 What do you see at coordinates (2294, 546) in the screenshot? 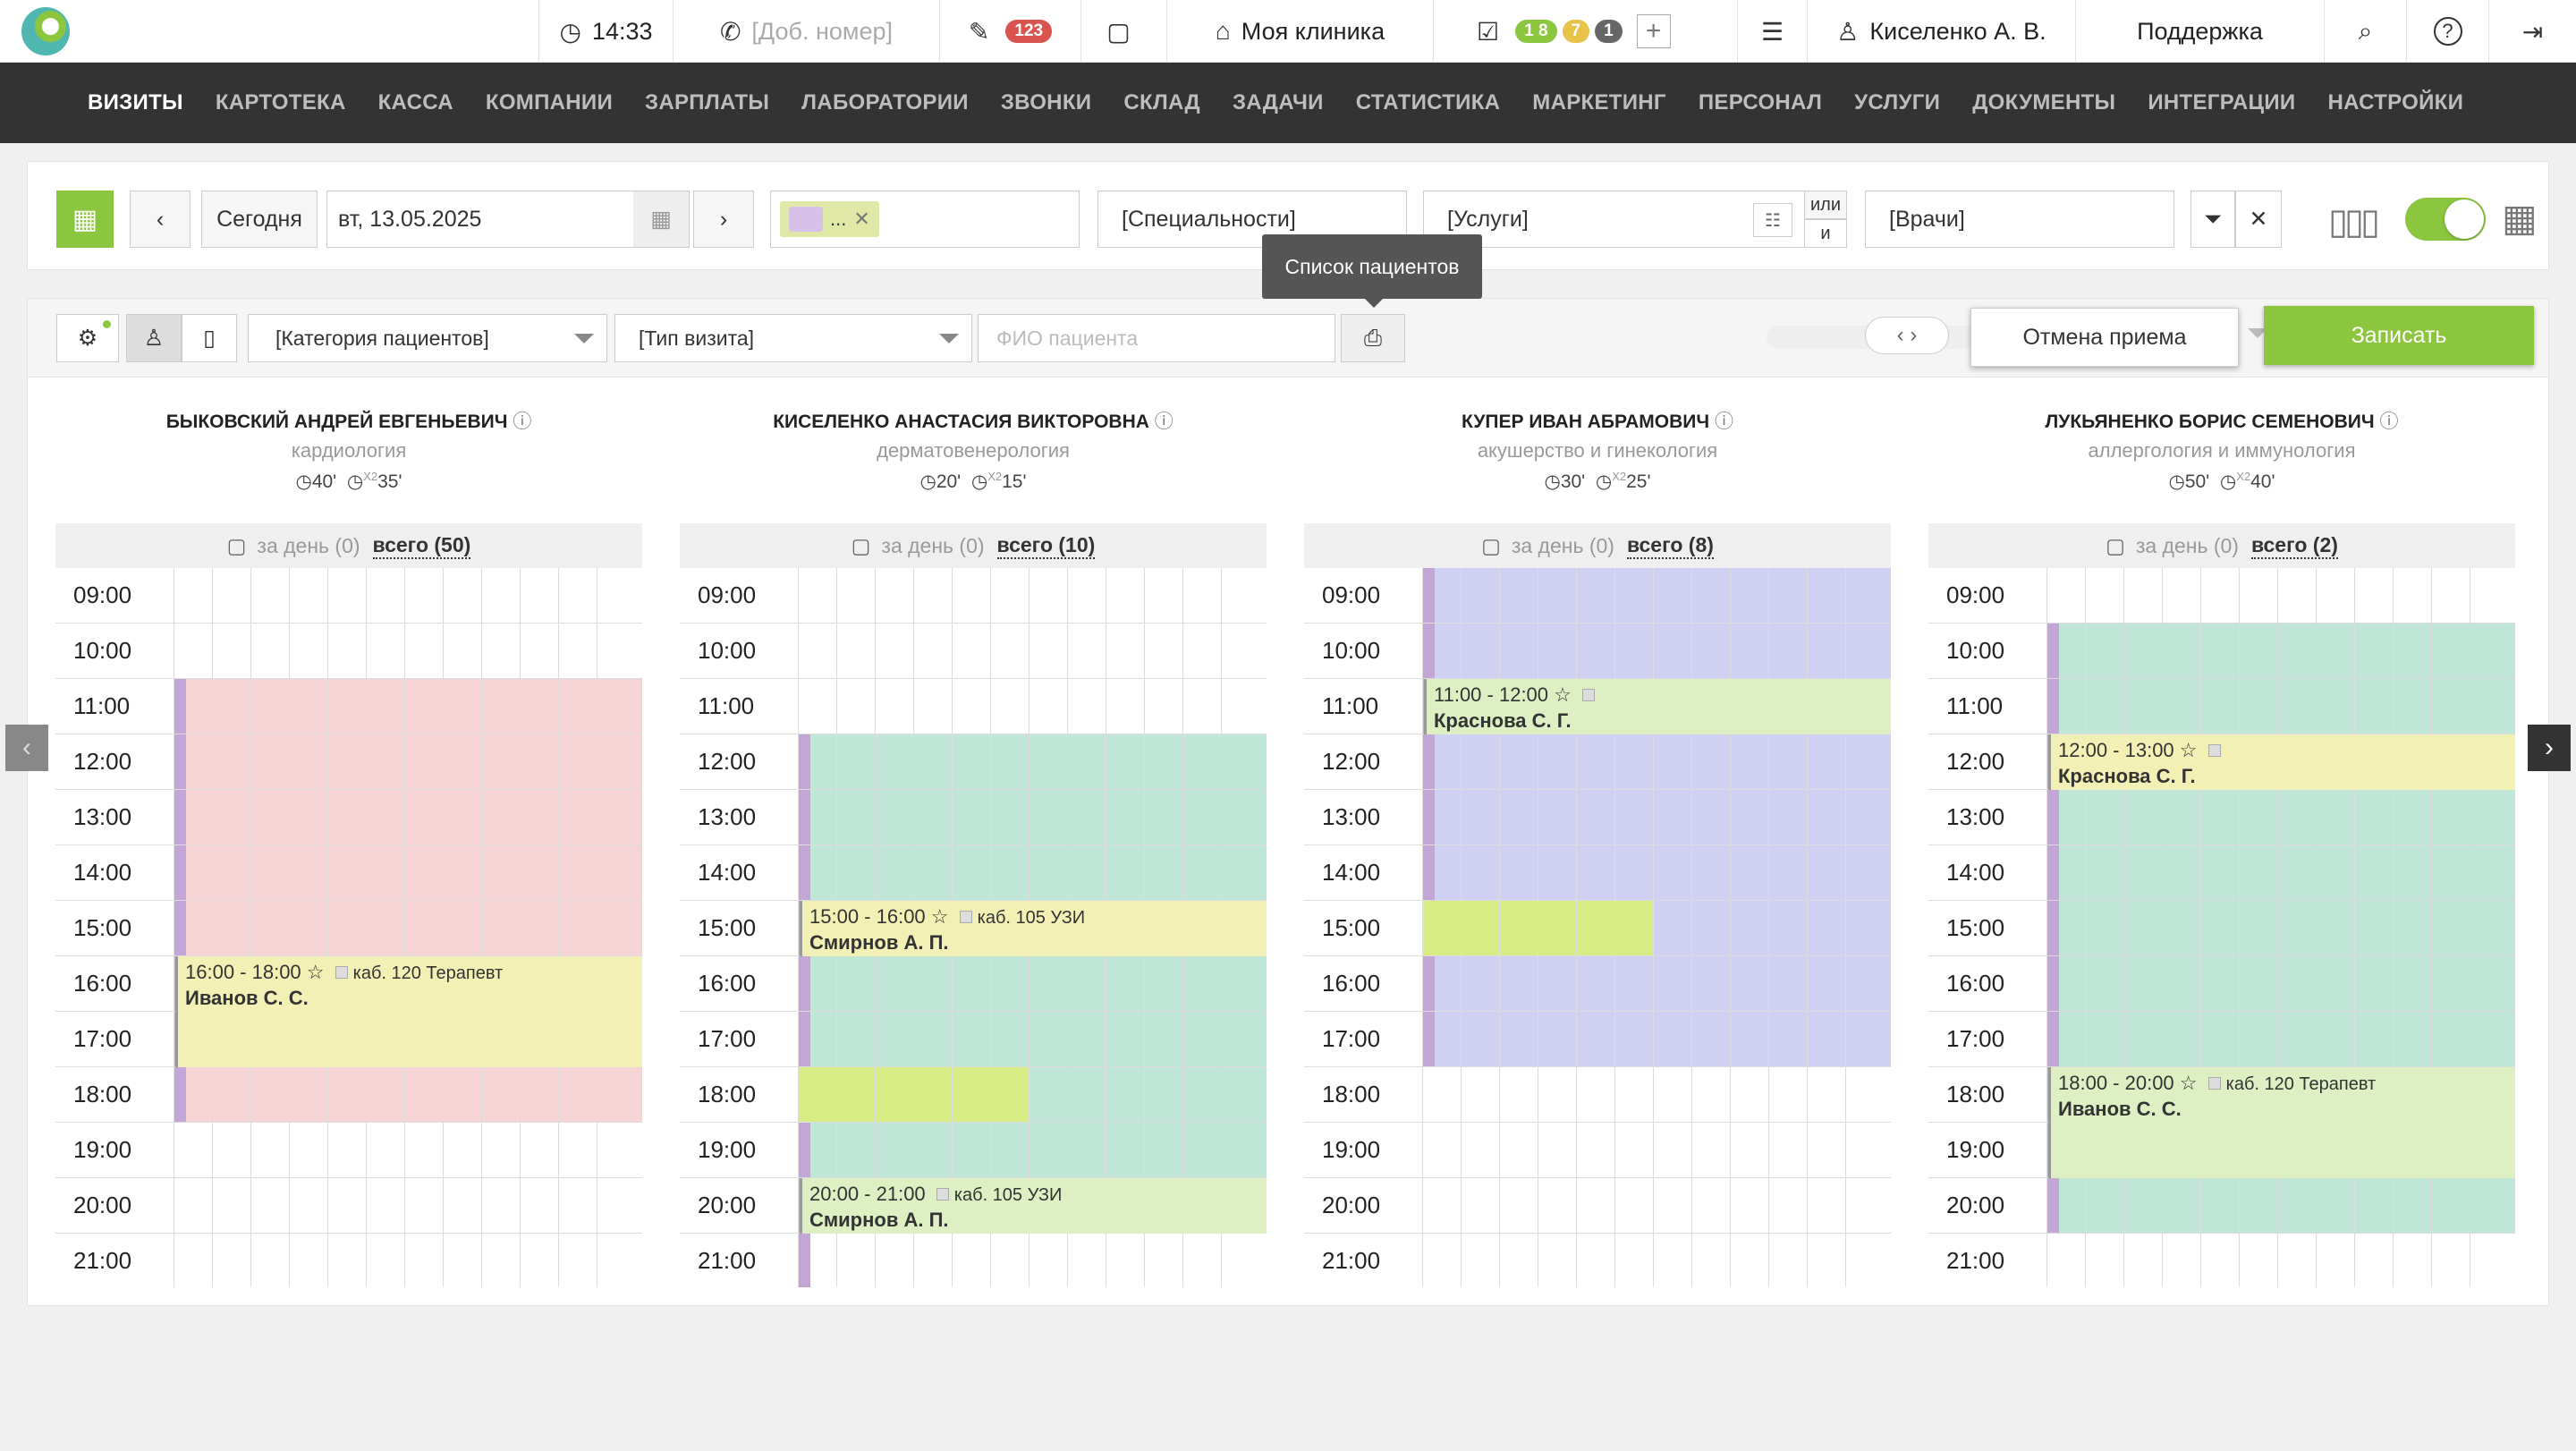
I see `total-visits-link: всего (2)` at bounding box center [2294, 546].